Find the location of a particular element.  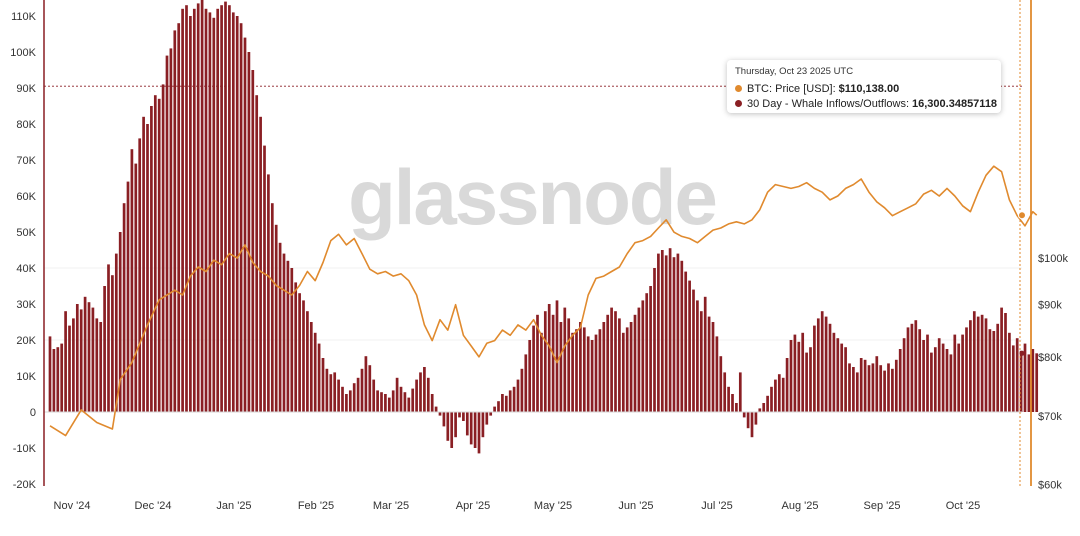

tooltip-price-value: $110,138.00 is located at coordinates (869, 88).